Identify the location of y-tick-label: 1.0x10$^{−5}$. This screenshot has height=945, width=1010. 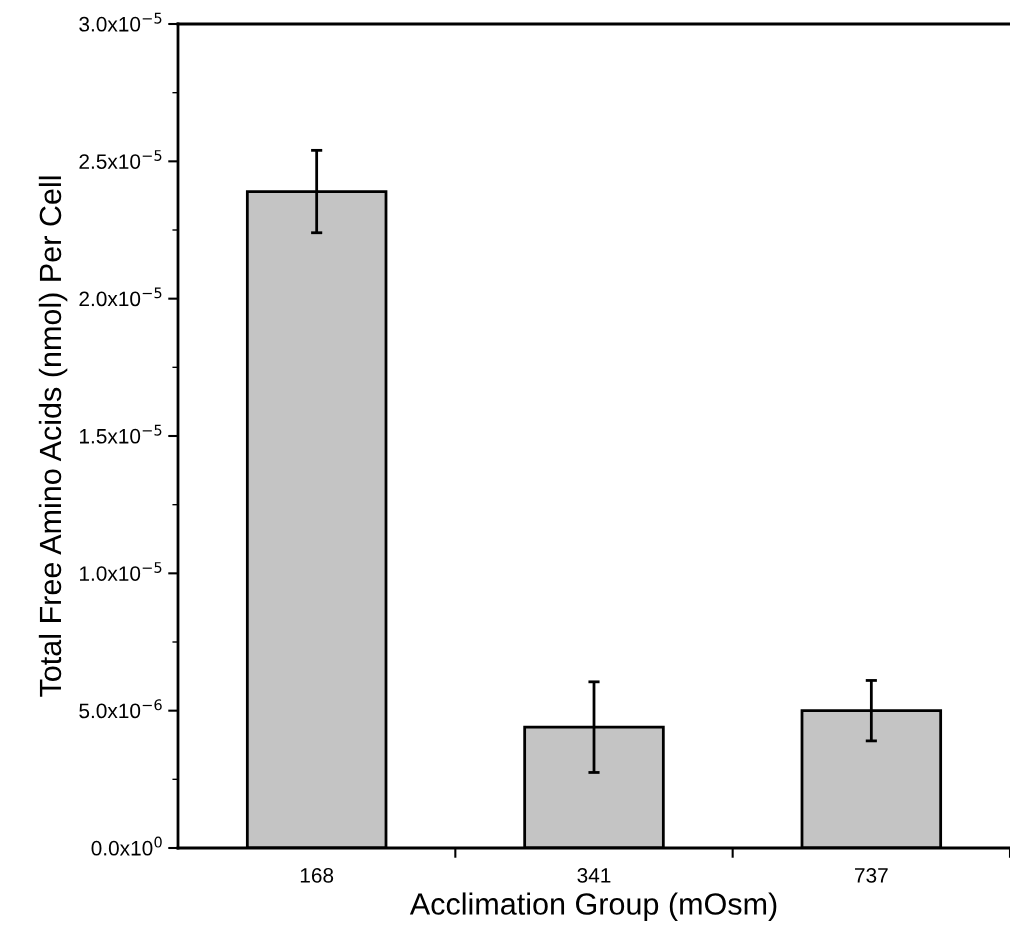
(121, 571).